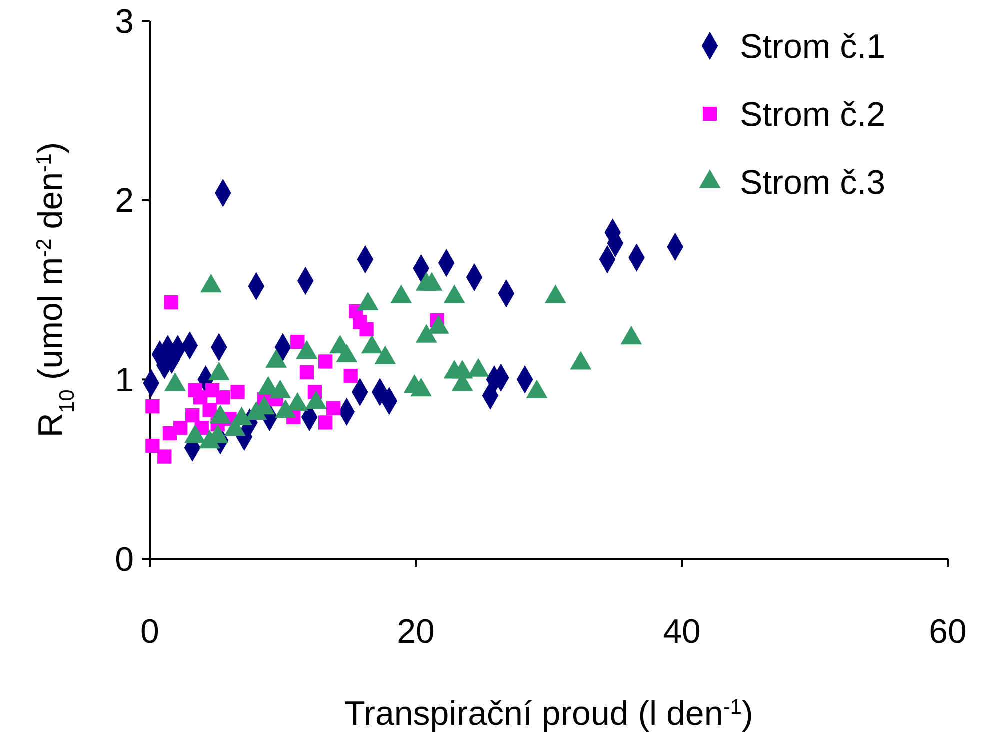 This screenshot has height=739, width=986. I want to click on x-axis-title: Transpirační proud (l den$^{-1}$), so click(549, 714).